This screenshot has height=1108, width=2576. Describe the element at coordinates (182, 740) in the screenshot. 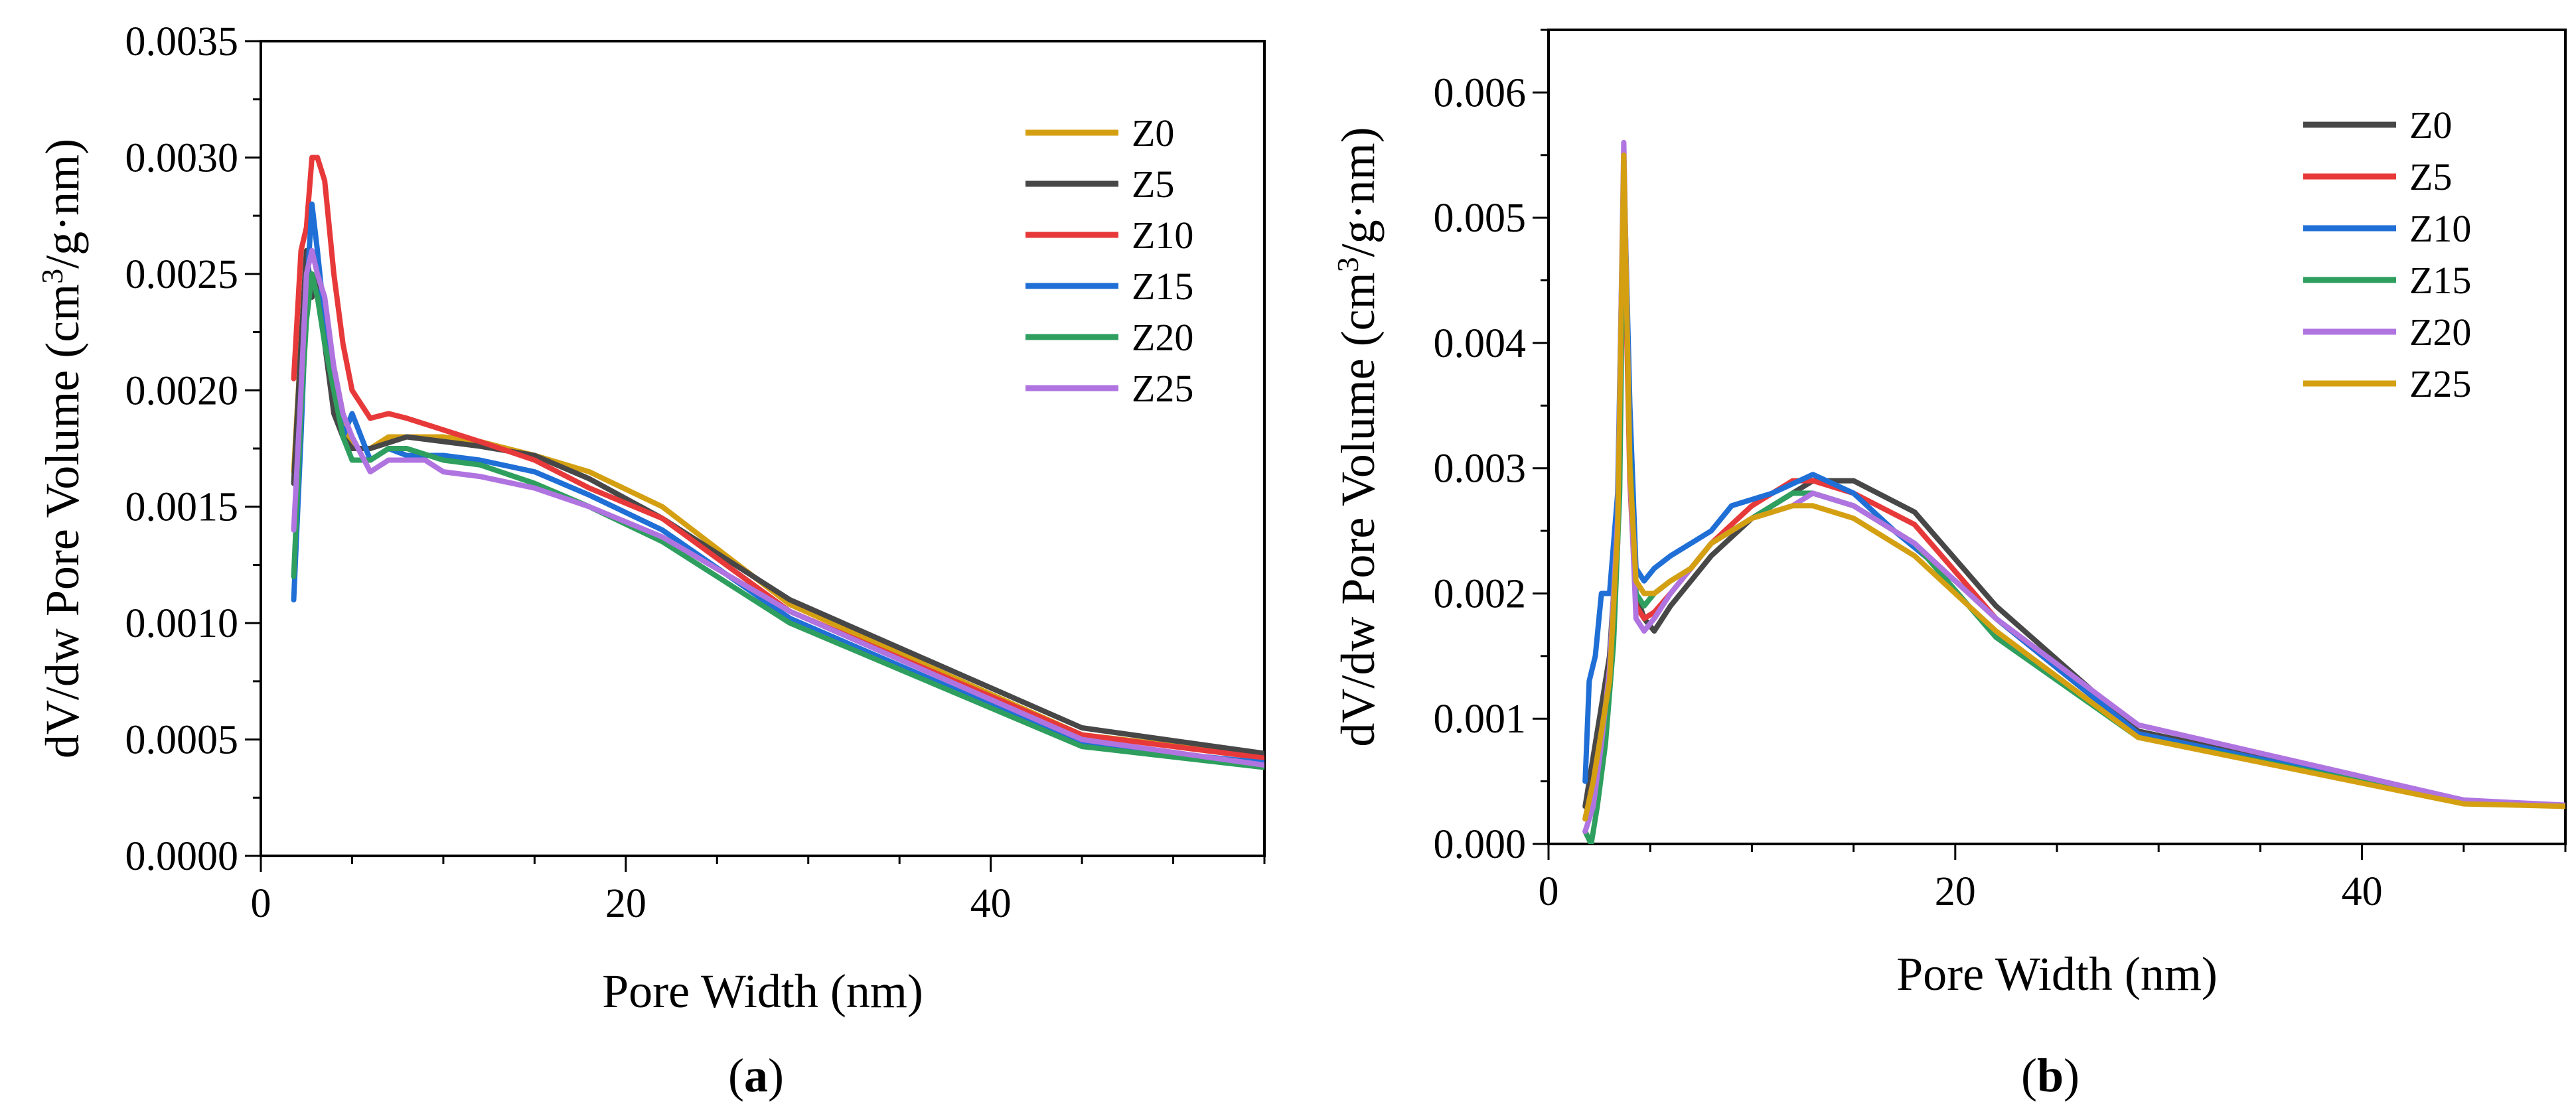

I see `panel-a-y-tick-label: 0.0005` at that location.